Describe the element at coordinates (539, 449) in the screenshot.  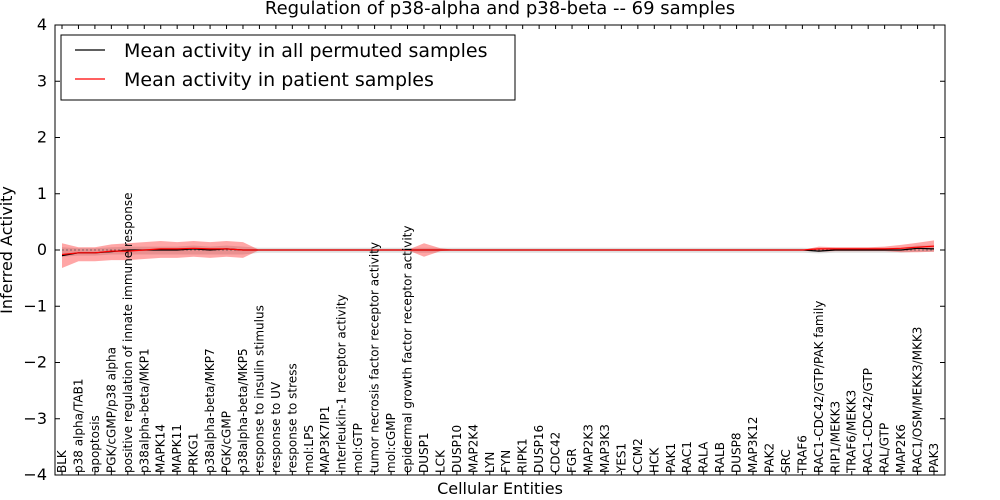
I see `x-tick-label: DUSP16` at that location.